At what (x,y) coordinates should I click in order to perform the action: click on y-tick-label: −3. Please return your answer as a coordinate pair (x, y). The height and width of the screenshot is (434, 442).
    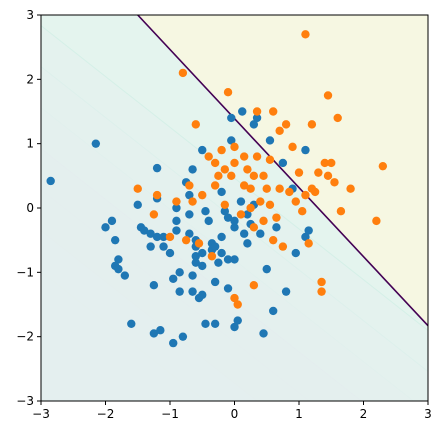
    Looking at the image, I should click on (25, 401).